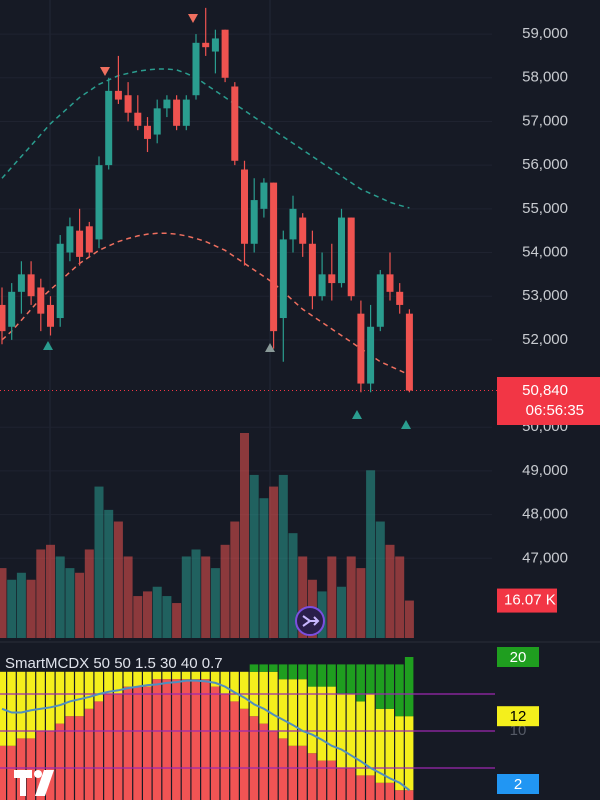  What do you see at coordinates (545, 251) in the screenshot?
I see `y-tick-label: 54,000` at bounding box center [545, 251].